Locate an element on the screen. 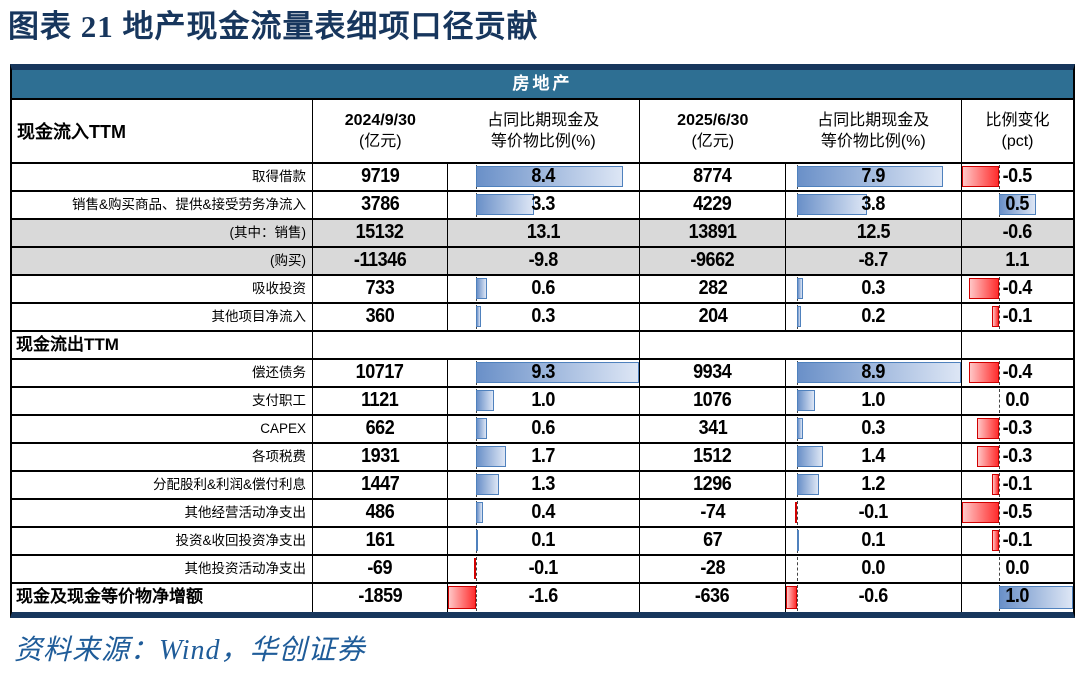 Image resolution: width=1080 pixels, height=676 pixels. cell-change: -0.5 is located at coordinates (1017, 513).